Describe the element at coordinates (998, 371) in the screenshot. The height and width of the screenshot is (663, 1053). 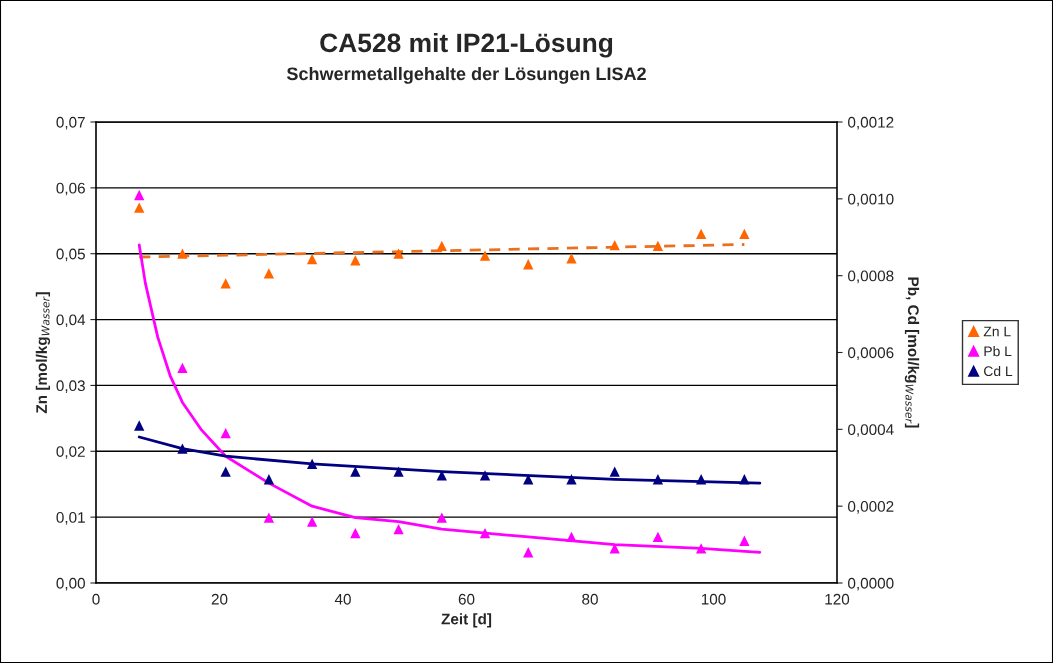
I see `legend-label: Cd L` at that location.